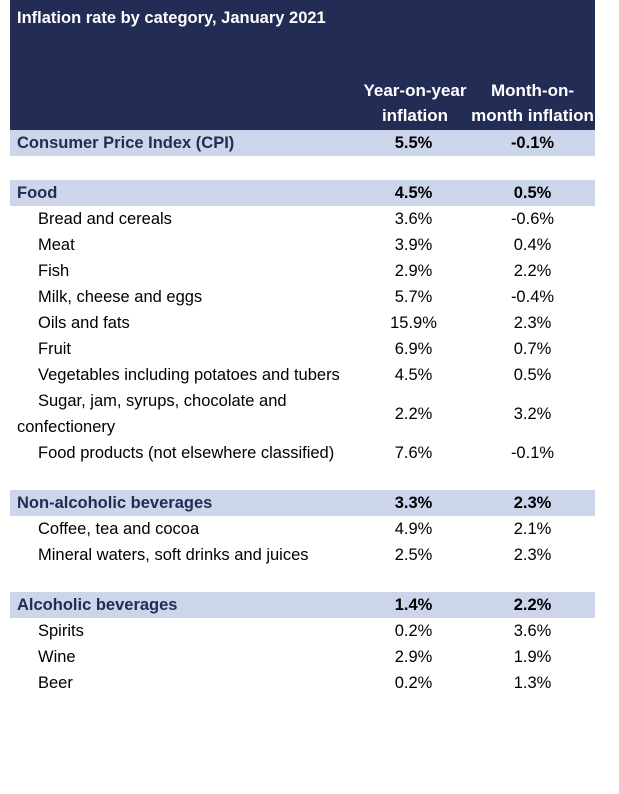  I want to click on row-label: Bread and cereals, so click(105, 219).